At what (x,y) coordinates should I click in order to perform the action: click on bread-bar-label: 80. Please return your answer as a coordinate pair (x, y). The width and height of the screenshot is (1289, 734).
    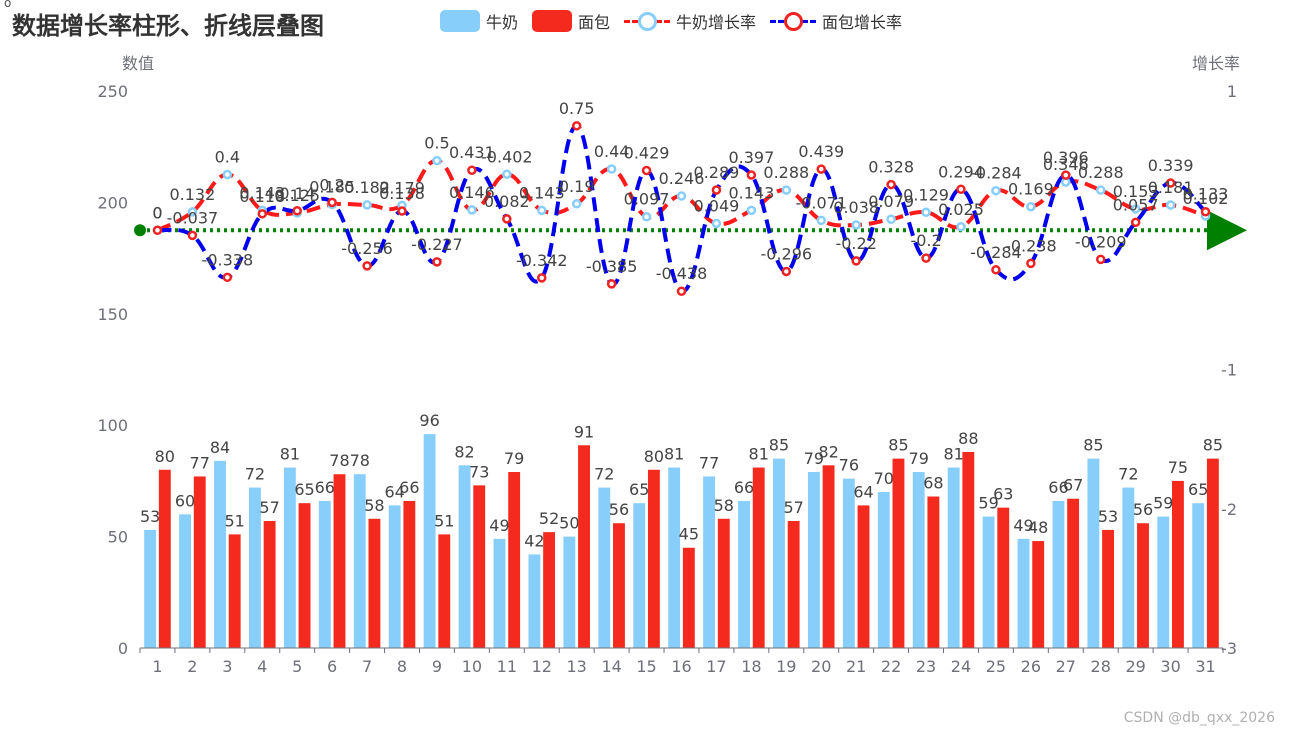
    Looking at the image, I should click on (165, 456).